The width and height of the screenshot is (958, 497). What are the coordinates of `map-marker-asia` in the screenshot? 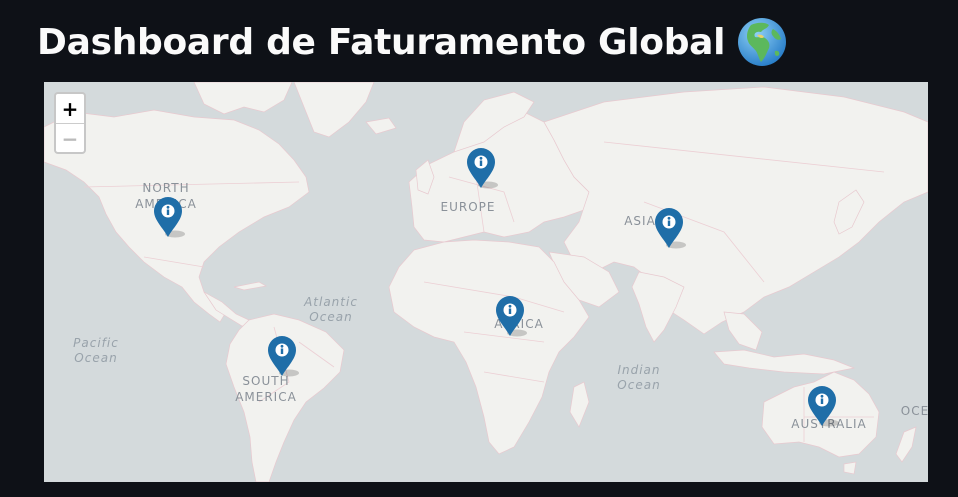 It's located at (670, 228).